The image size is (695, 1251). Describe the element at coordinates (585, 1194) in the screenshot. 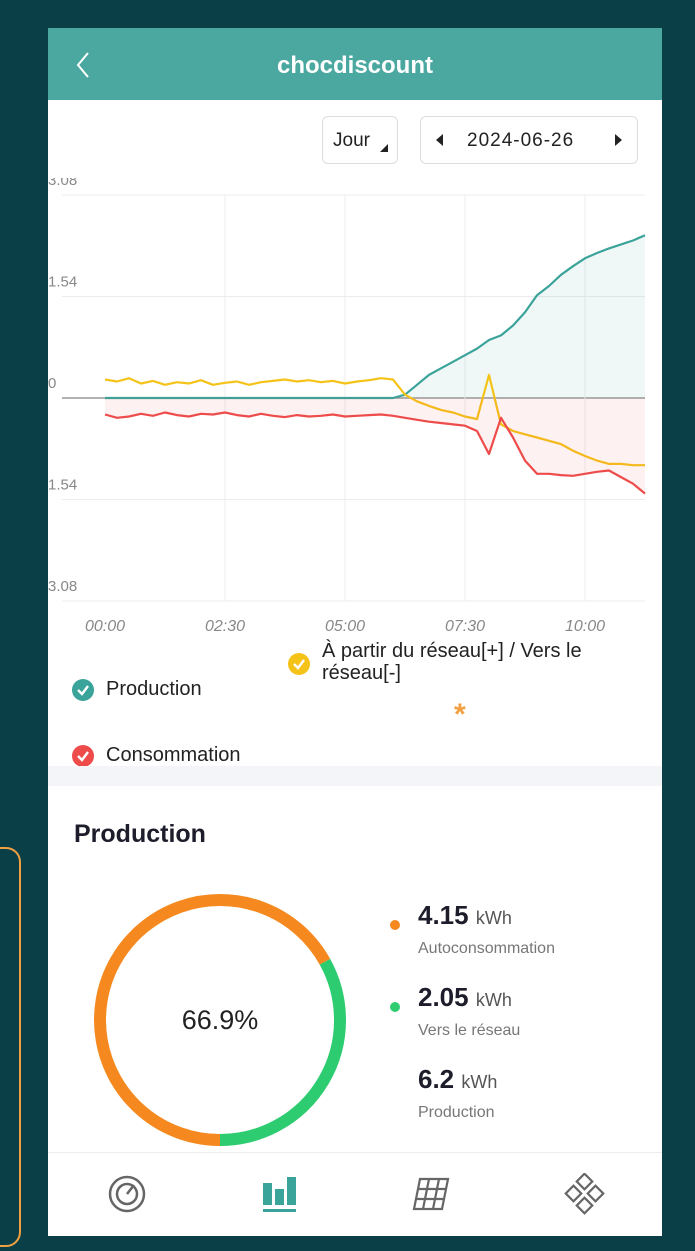

I see `nav-devices` at that location.